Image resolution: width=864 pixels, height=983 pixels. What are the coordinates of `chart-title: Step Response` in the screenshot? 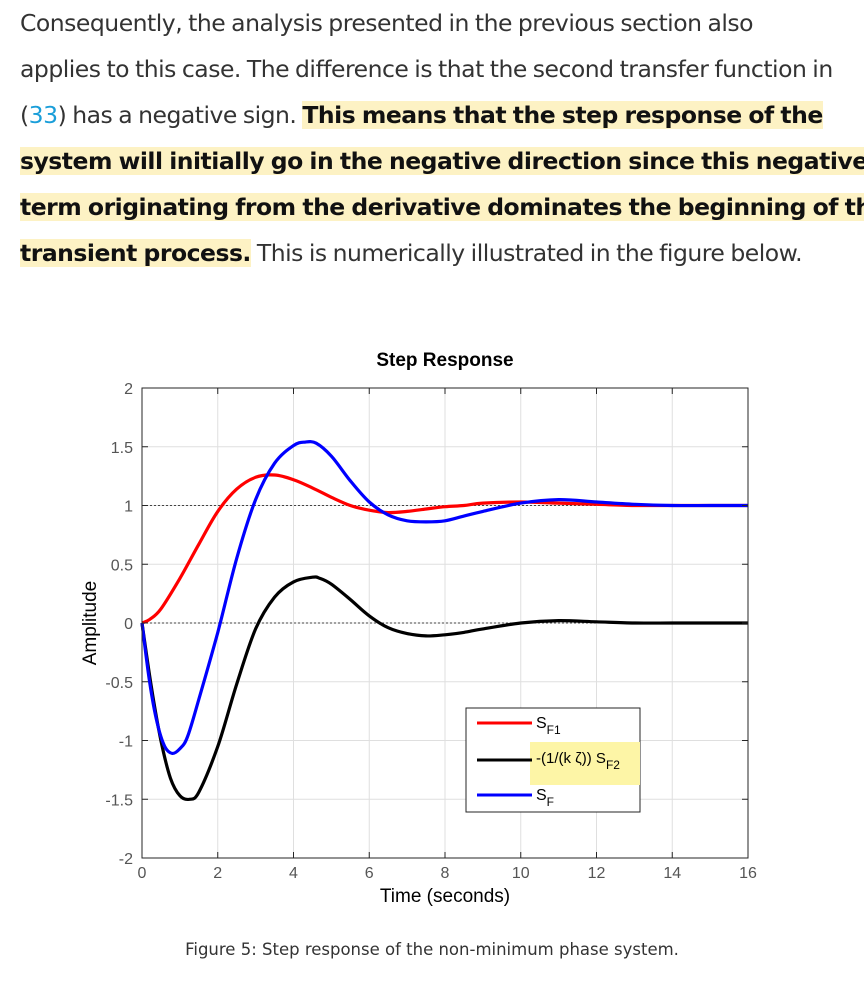 It's located at (444, 360).